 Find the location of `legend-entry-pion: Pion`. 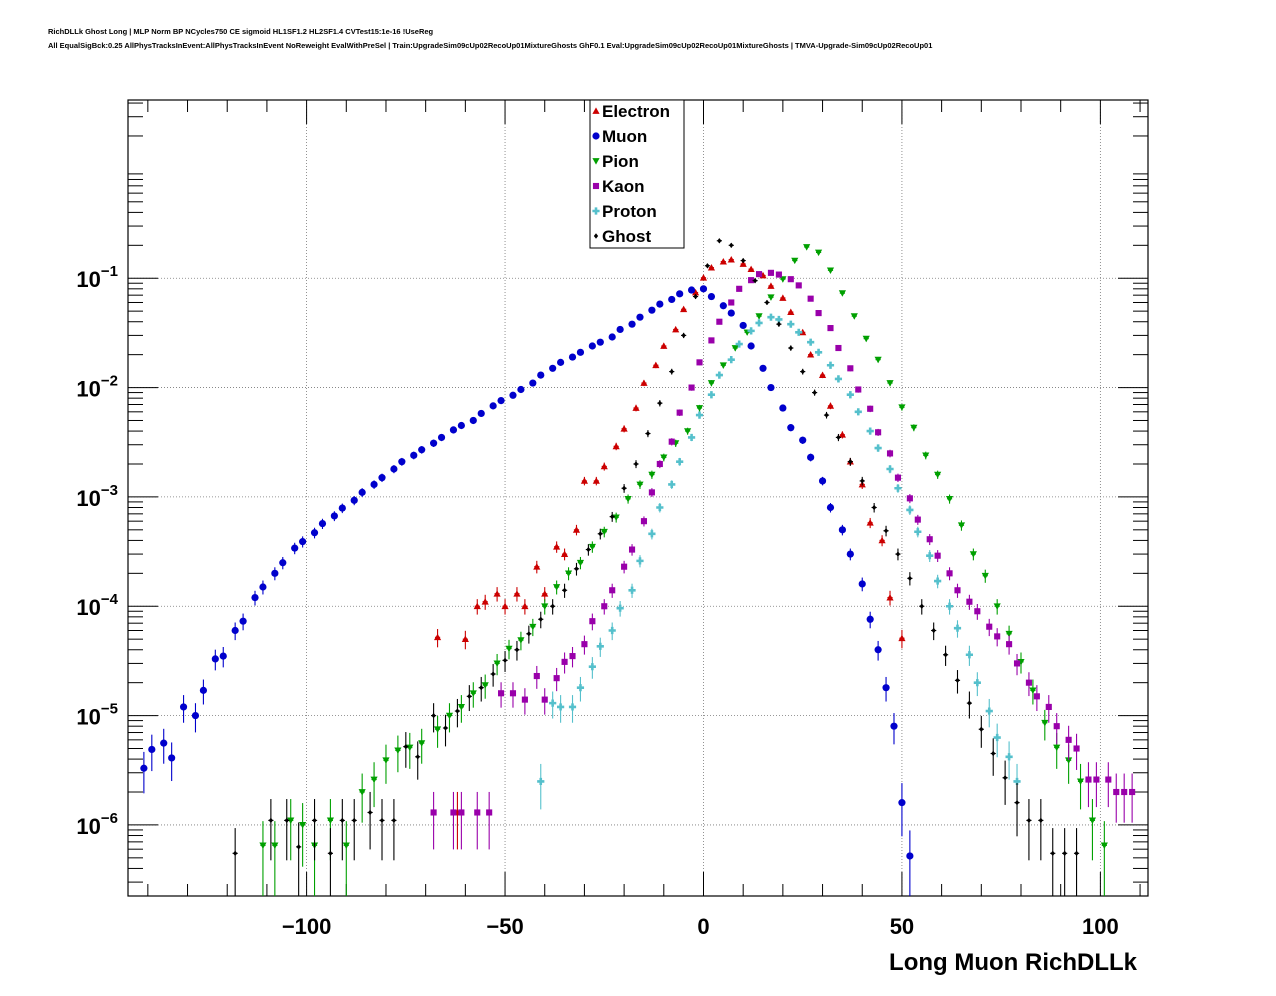

legend-entry-pion: Pion is located at coordinates (615, 161).